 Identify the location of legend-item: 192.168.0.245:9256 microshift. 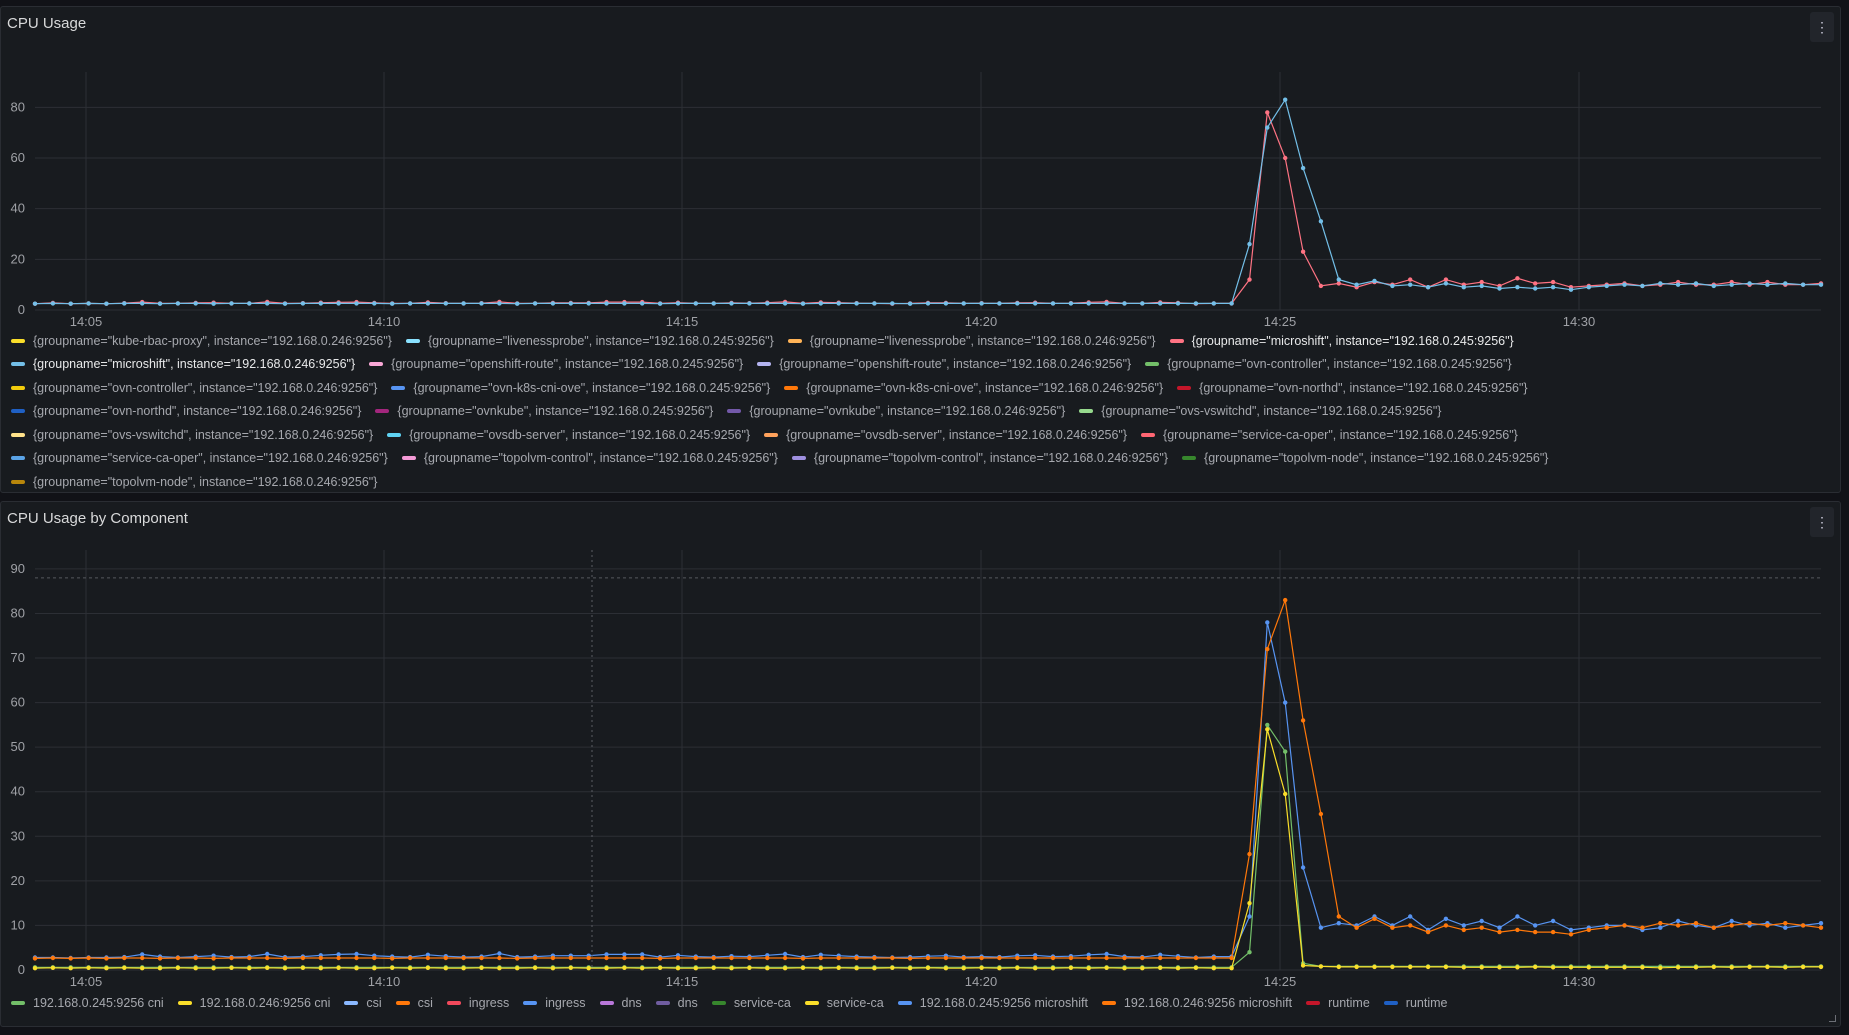
(992, 1003).